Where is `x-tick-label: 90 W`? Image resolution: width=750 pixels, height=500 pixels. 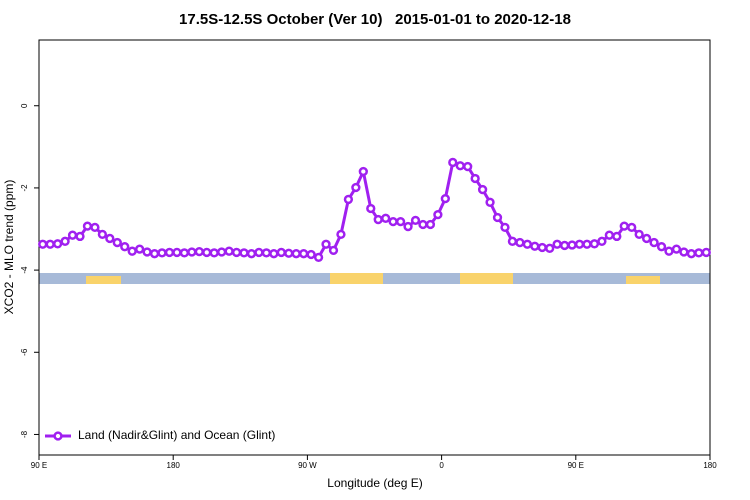 x-tick-label: 90 W is located at coordinates (307, 465).